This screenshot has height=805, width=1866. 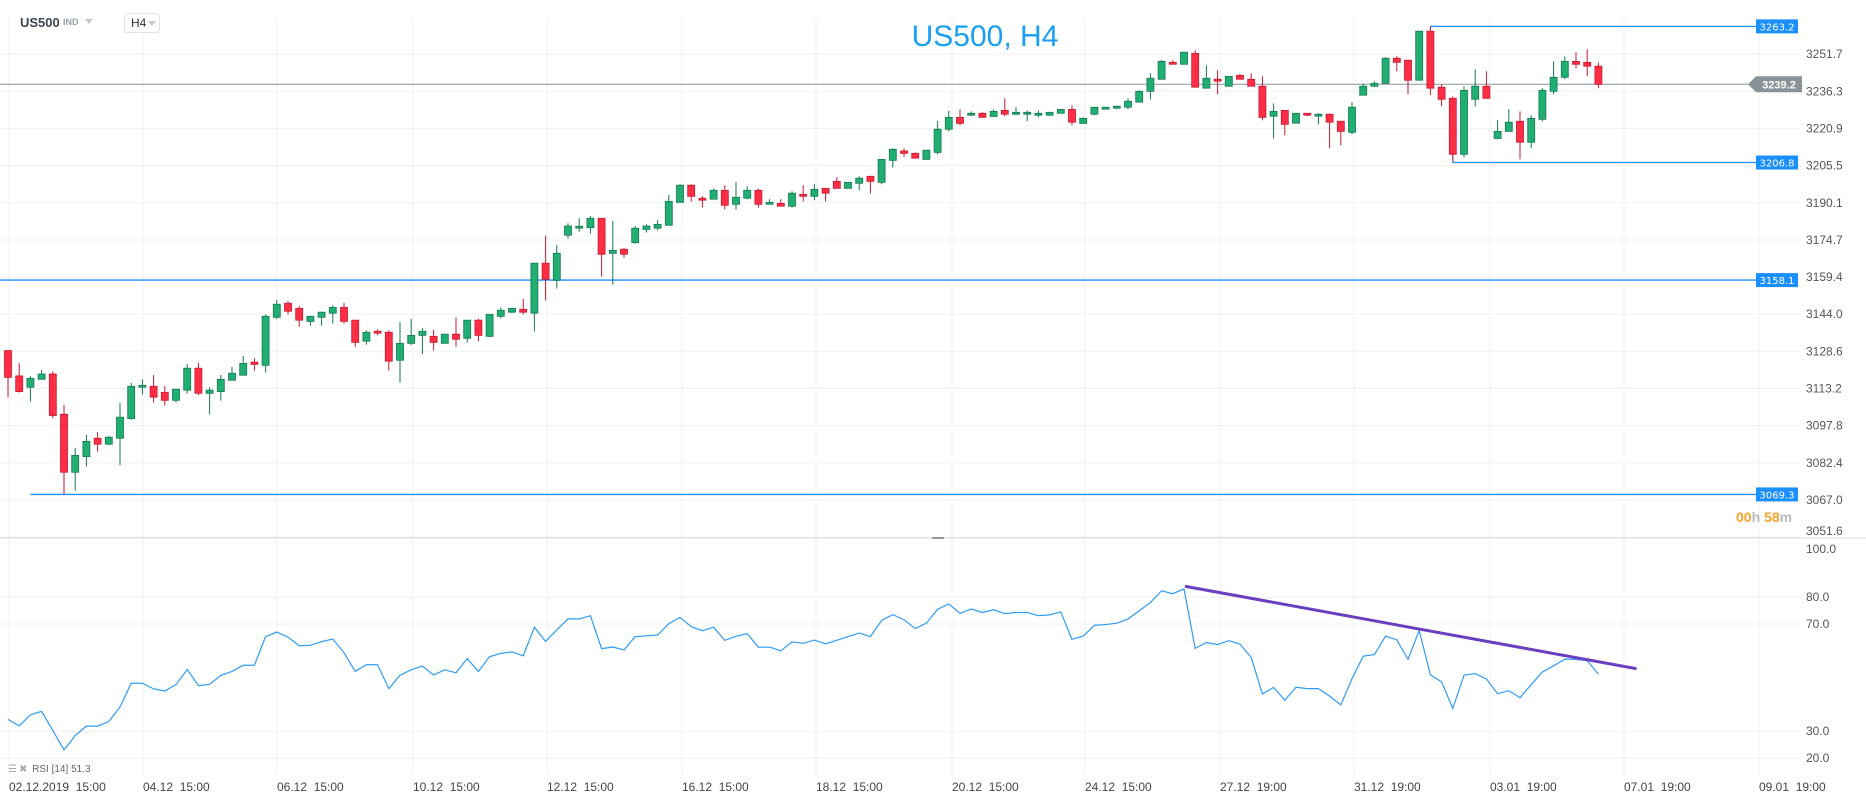 What do you see at coordinates (1824, 91) in the screenshot?
I see `price-tick-label: 3236.3` at bounding box center [1824, 91].